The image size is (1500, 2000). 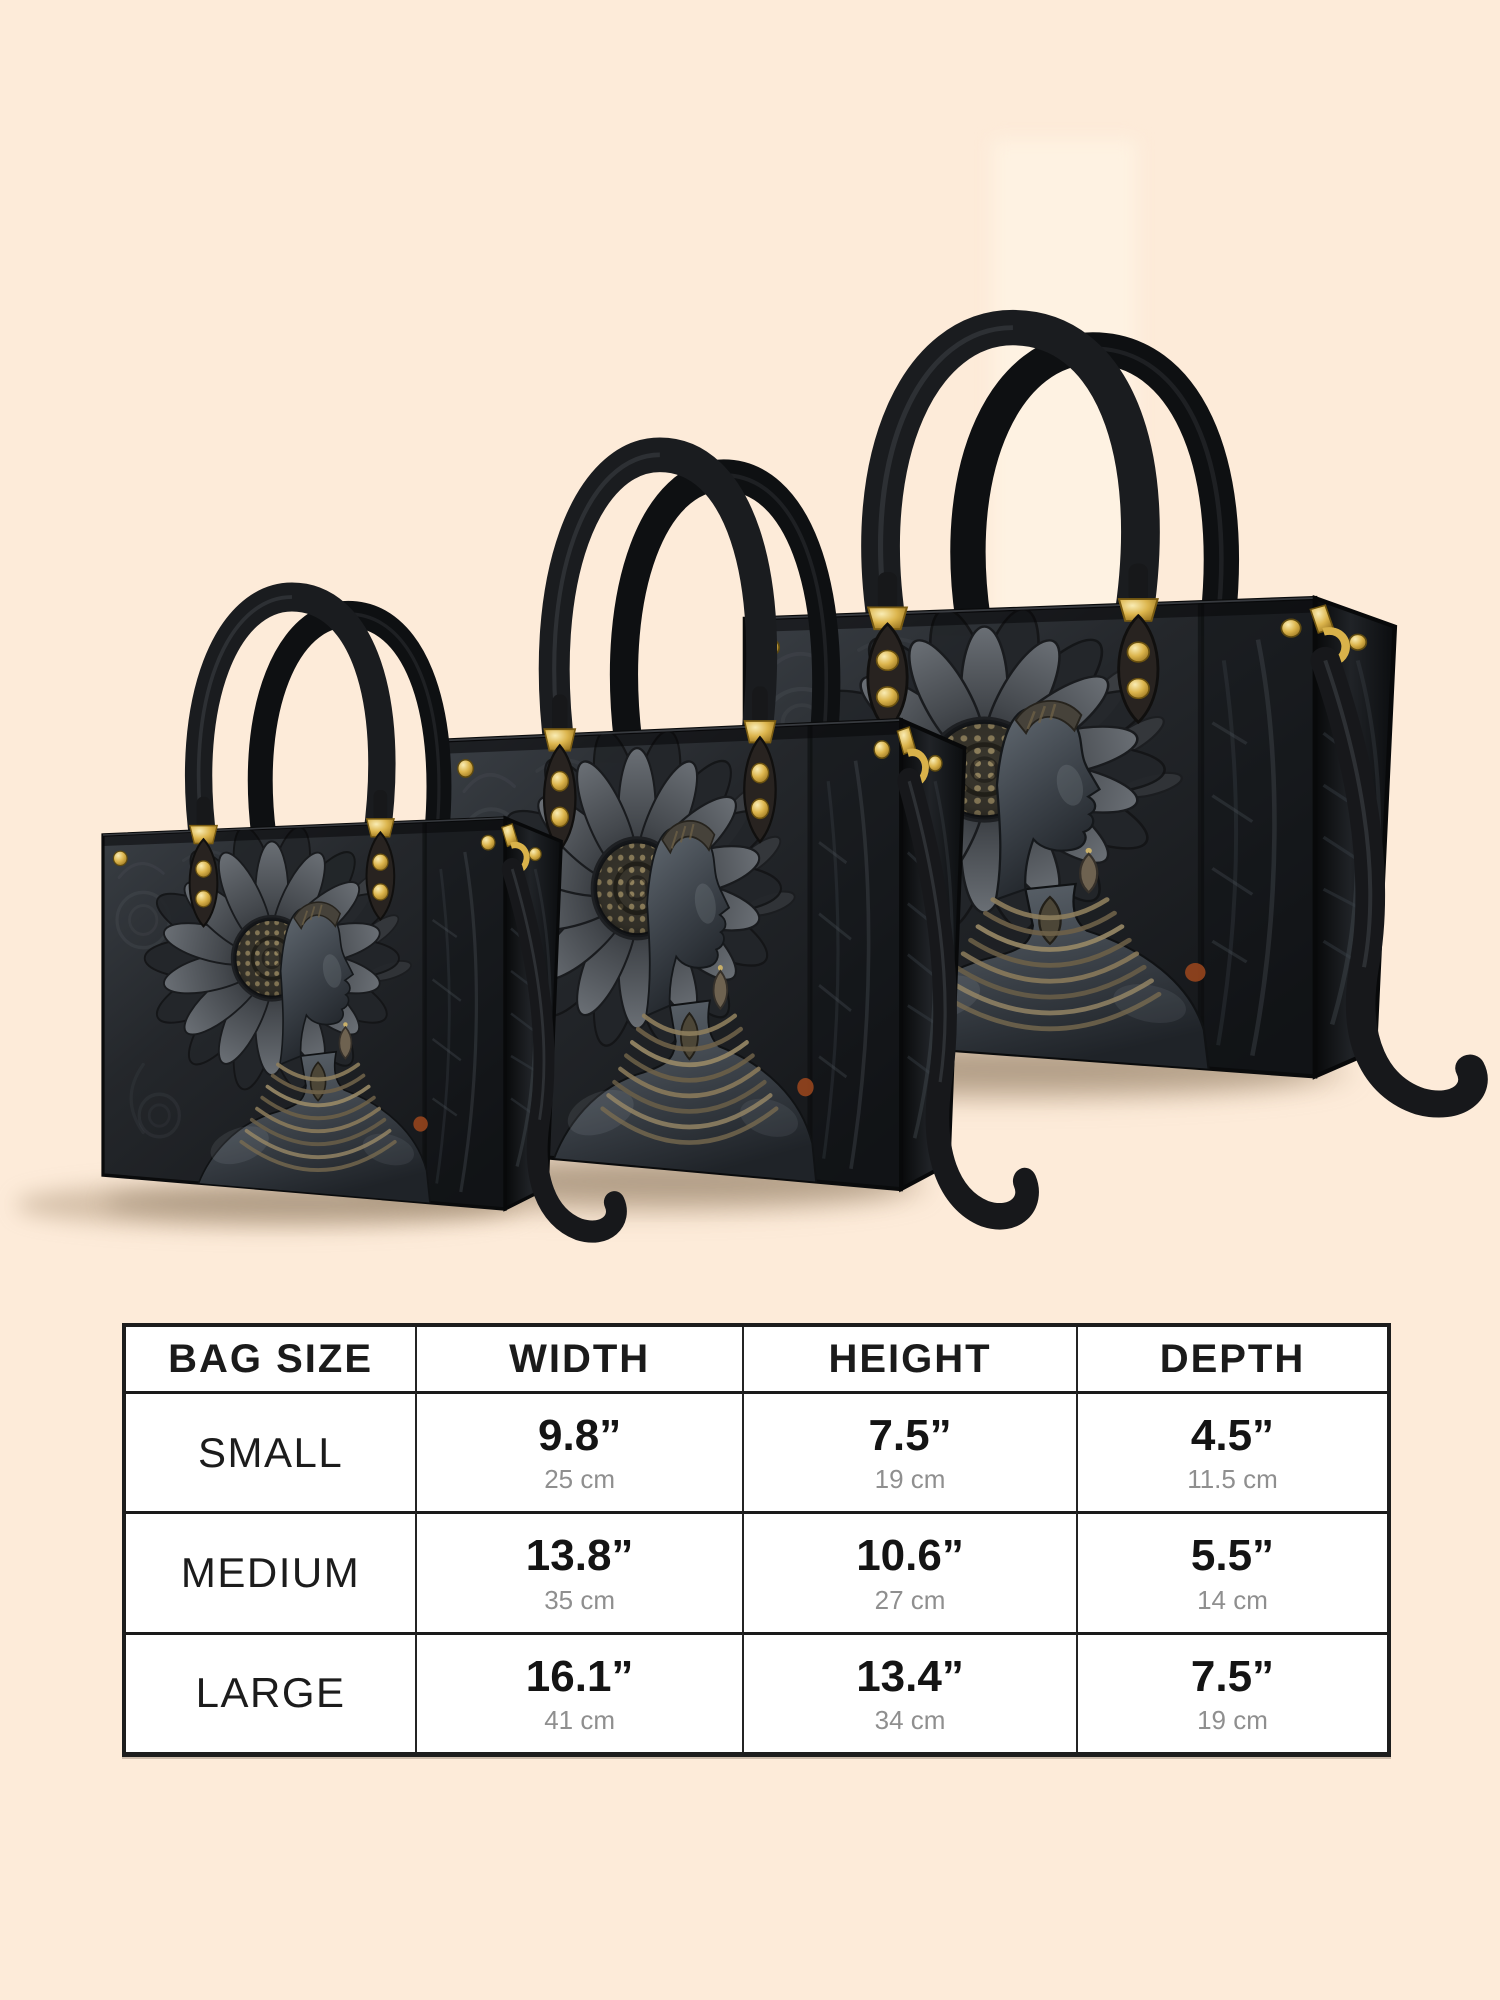 I want to click on header-height: HEIGHT, so click(x=909, y=1359).